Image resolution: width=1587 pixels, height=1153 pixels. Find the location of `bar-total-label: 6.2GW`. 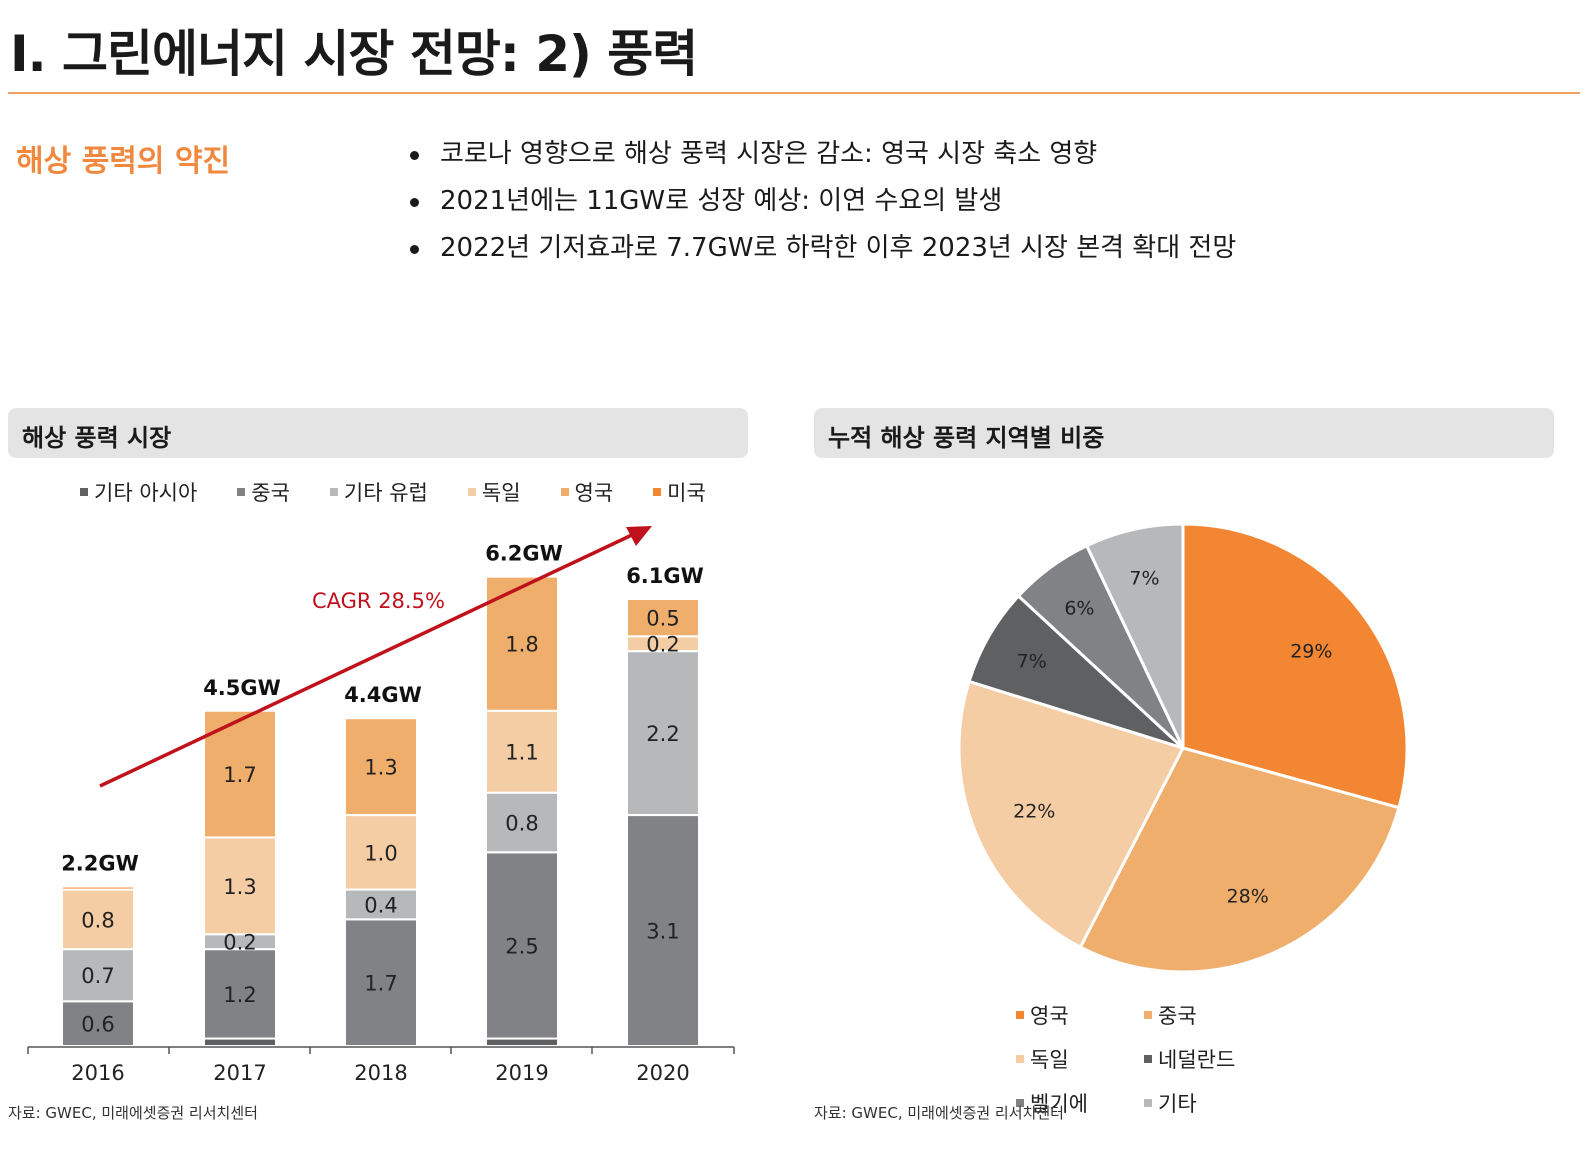

bar-total-label: 6.2GW is located at coordinates (524, 554).